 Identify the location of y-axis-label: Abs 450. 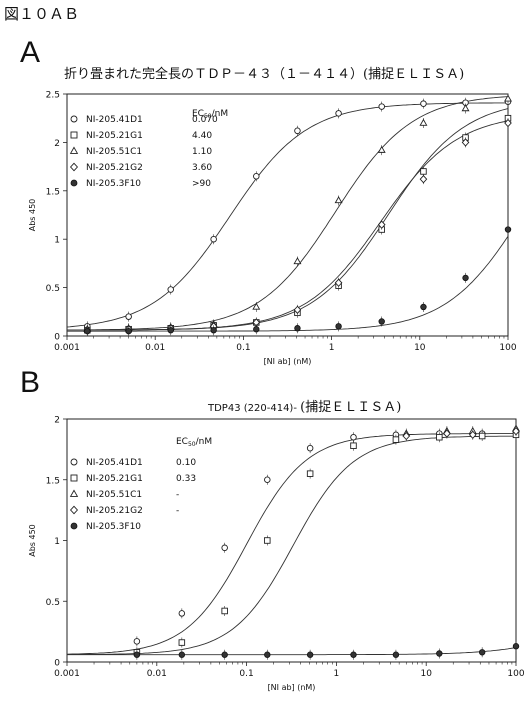
(32, 215).